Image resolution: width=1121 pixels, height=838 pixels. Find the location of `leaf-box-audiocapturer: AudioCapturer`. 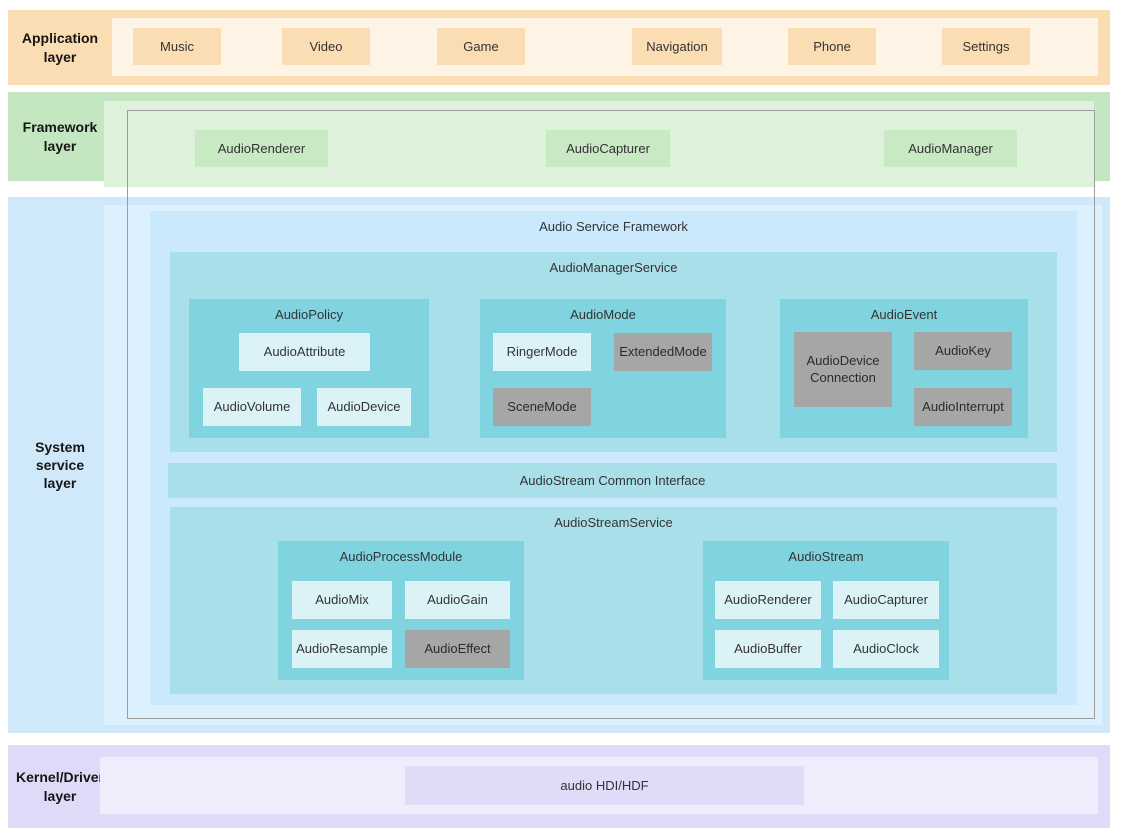

leaf-box-audiocapturer: AudioCapturer is located at coordinates (886, 600).